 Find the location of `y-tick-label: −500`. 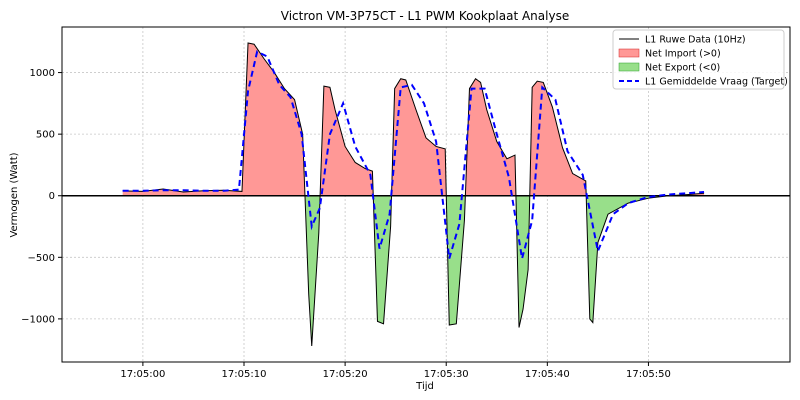

y-tick-label: −500 is located at coordinates (41, 258).